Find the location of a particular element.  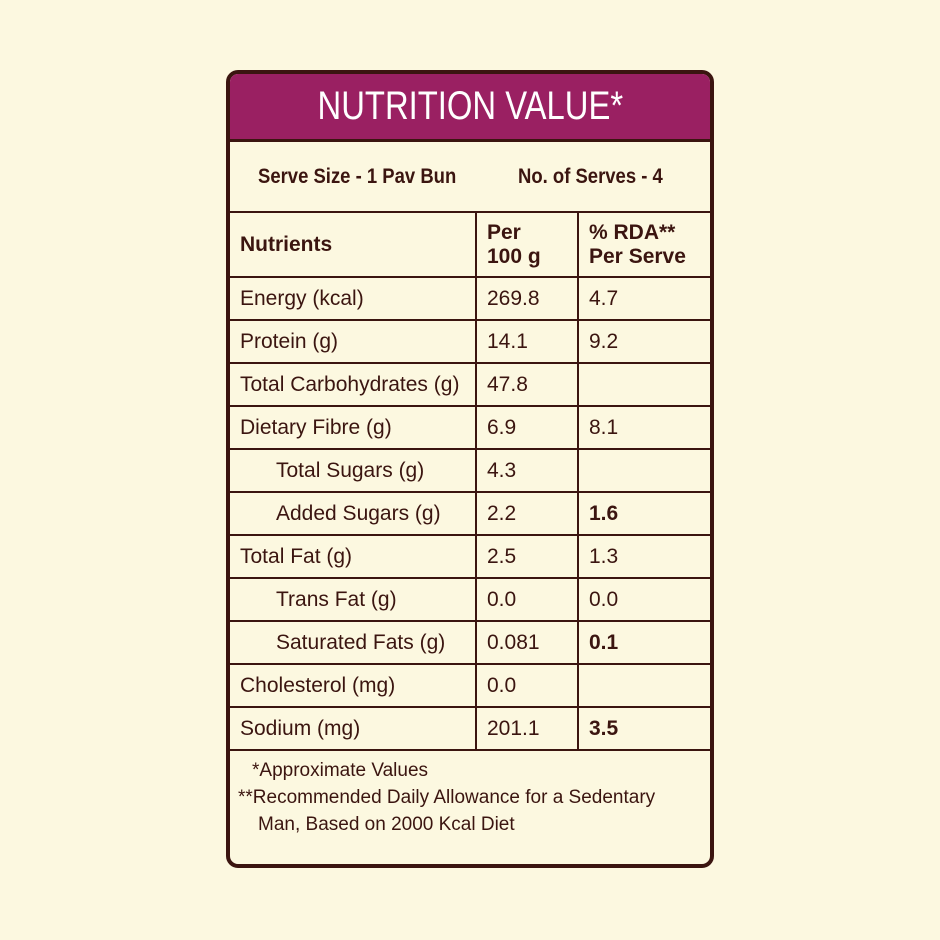

table-row: Total Sugars (g) 4.3 is located at coordinates (470, 470).